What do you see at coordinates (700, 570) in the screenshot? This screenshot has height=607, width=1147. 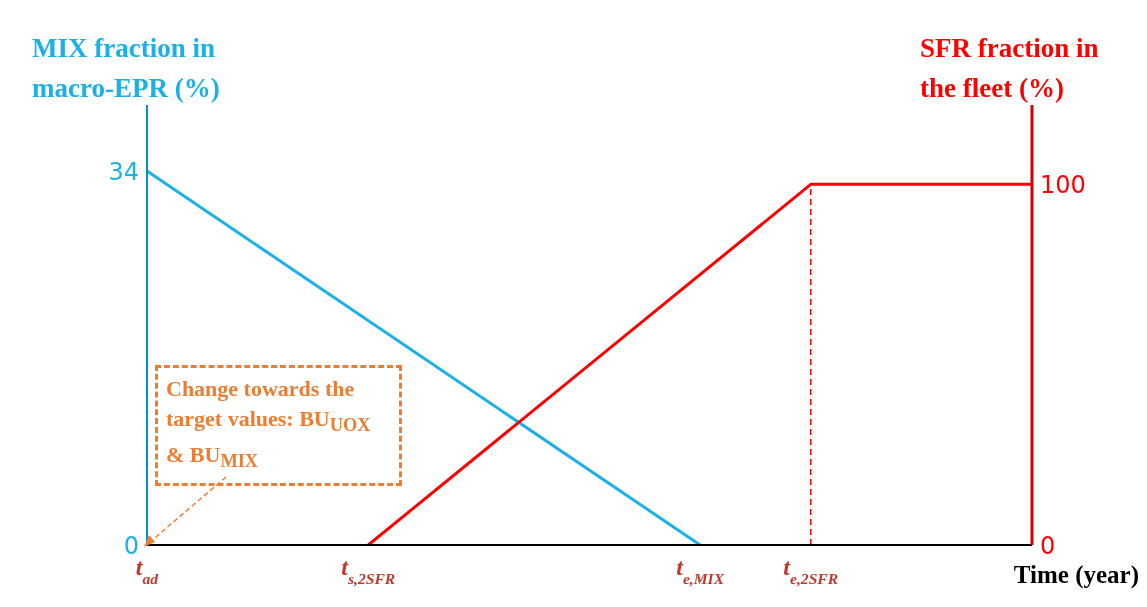 I see `x-tick-label: t$_{e,MIX}$` at bounding box center [700, 570].